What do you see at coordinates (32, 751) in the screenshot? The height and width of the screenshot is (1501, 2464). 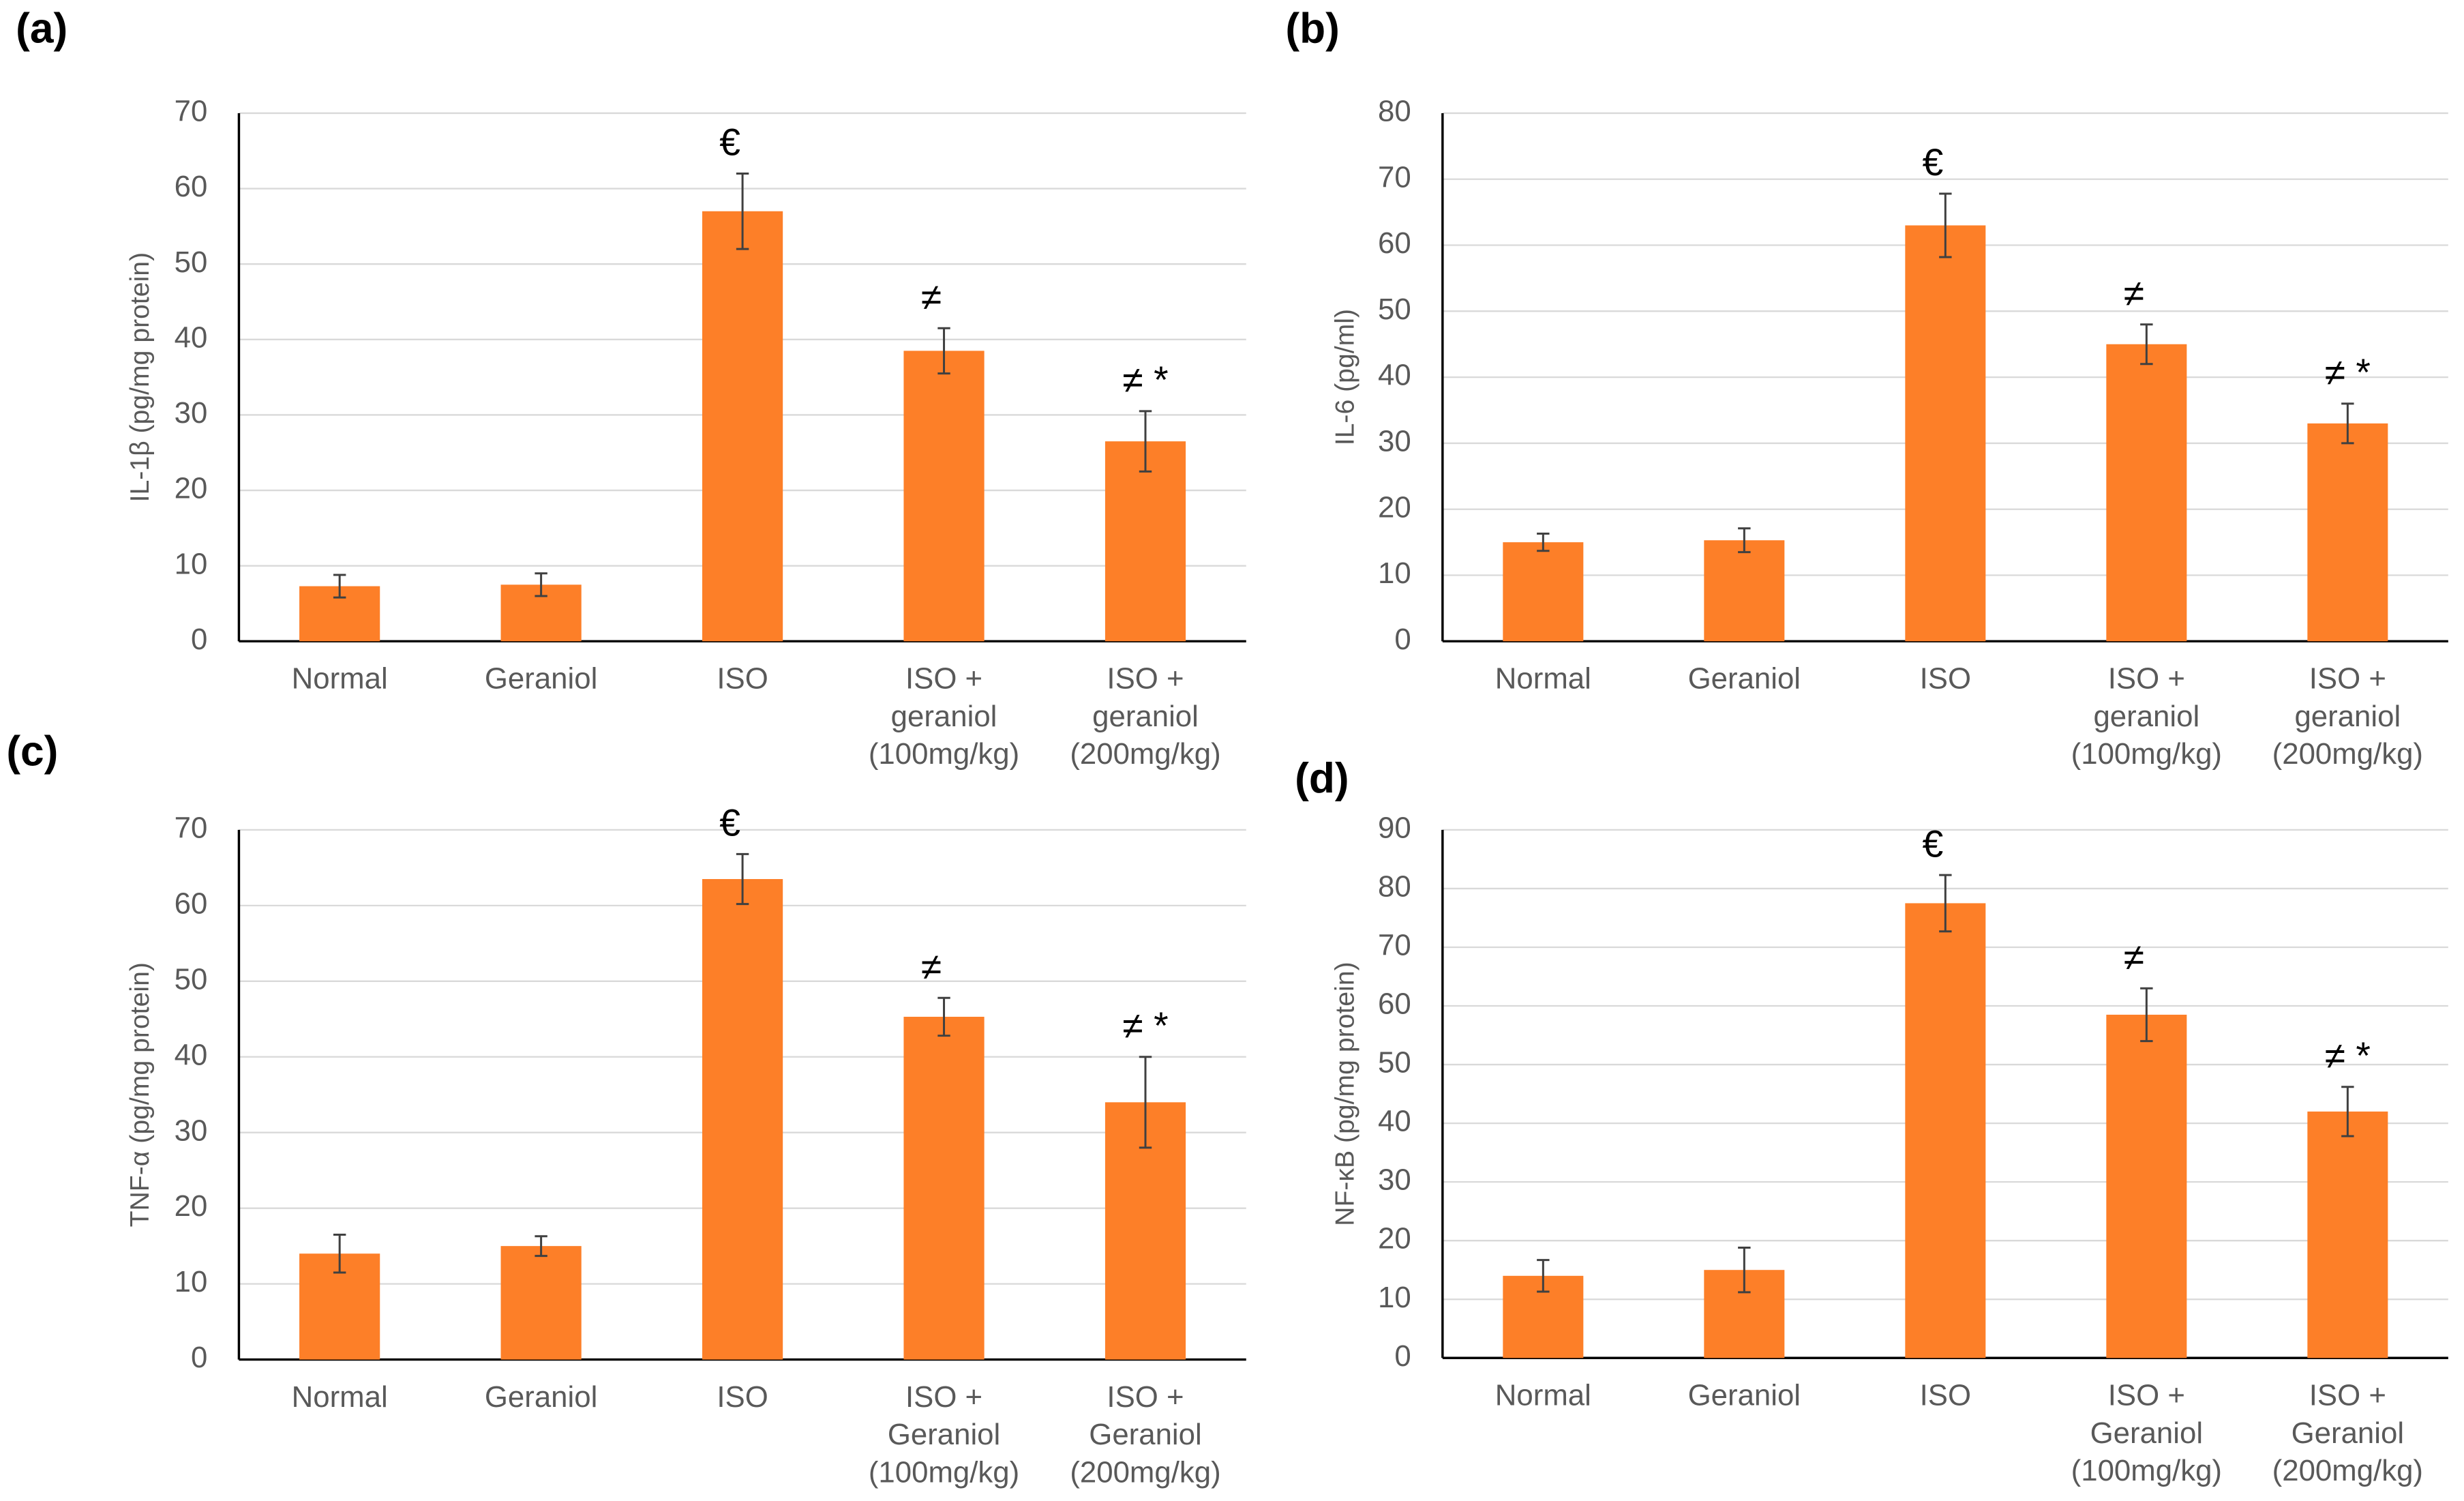 I see `panel-label: (c)` at bounding box center [32, 751].